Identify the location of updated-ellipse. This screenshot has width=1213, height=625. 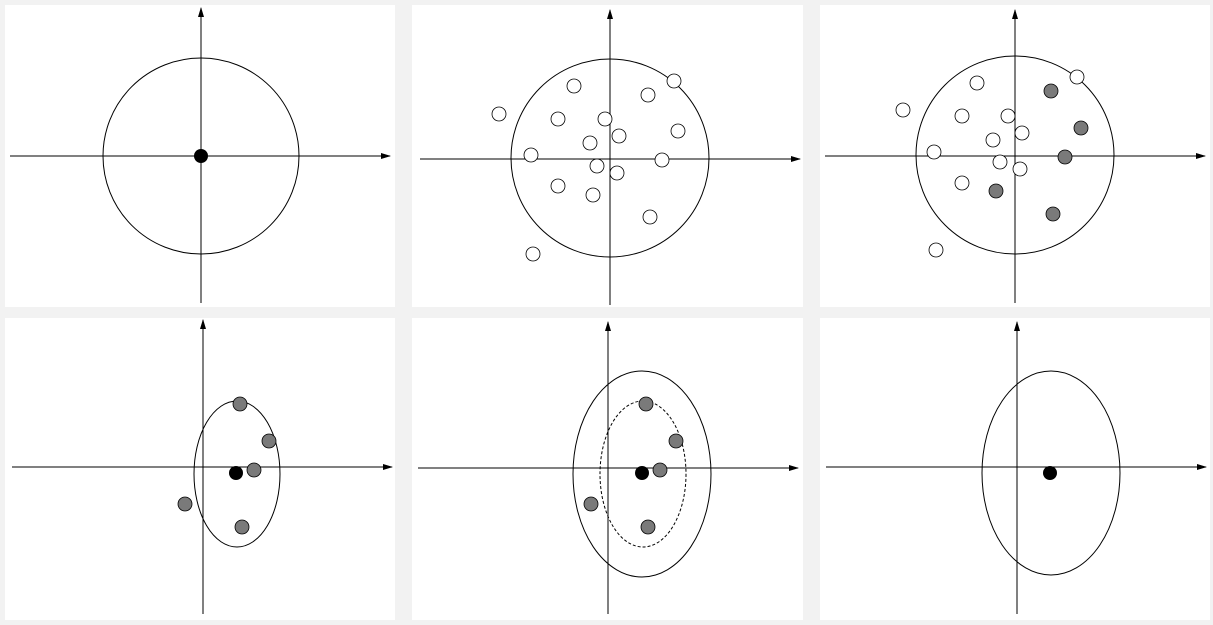
(642, 474).